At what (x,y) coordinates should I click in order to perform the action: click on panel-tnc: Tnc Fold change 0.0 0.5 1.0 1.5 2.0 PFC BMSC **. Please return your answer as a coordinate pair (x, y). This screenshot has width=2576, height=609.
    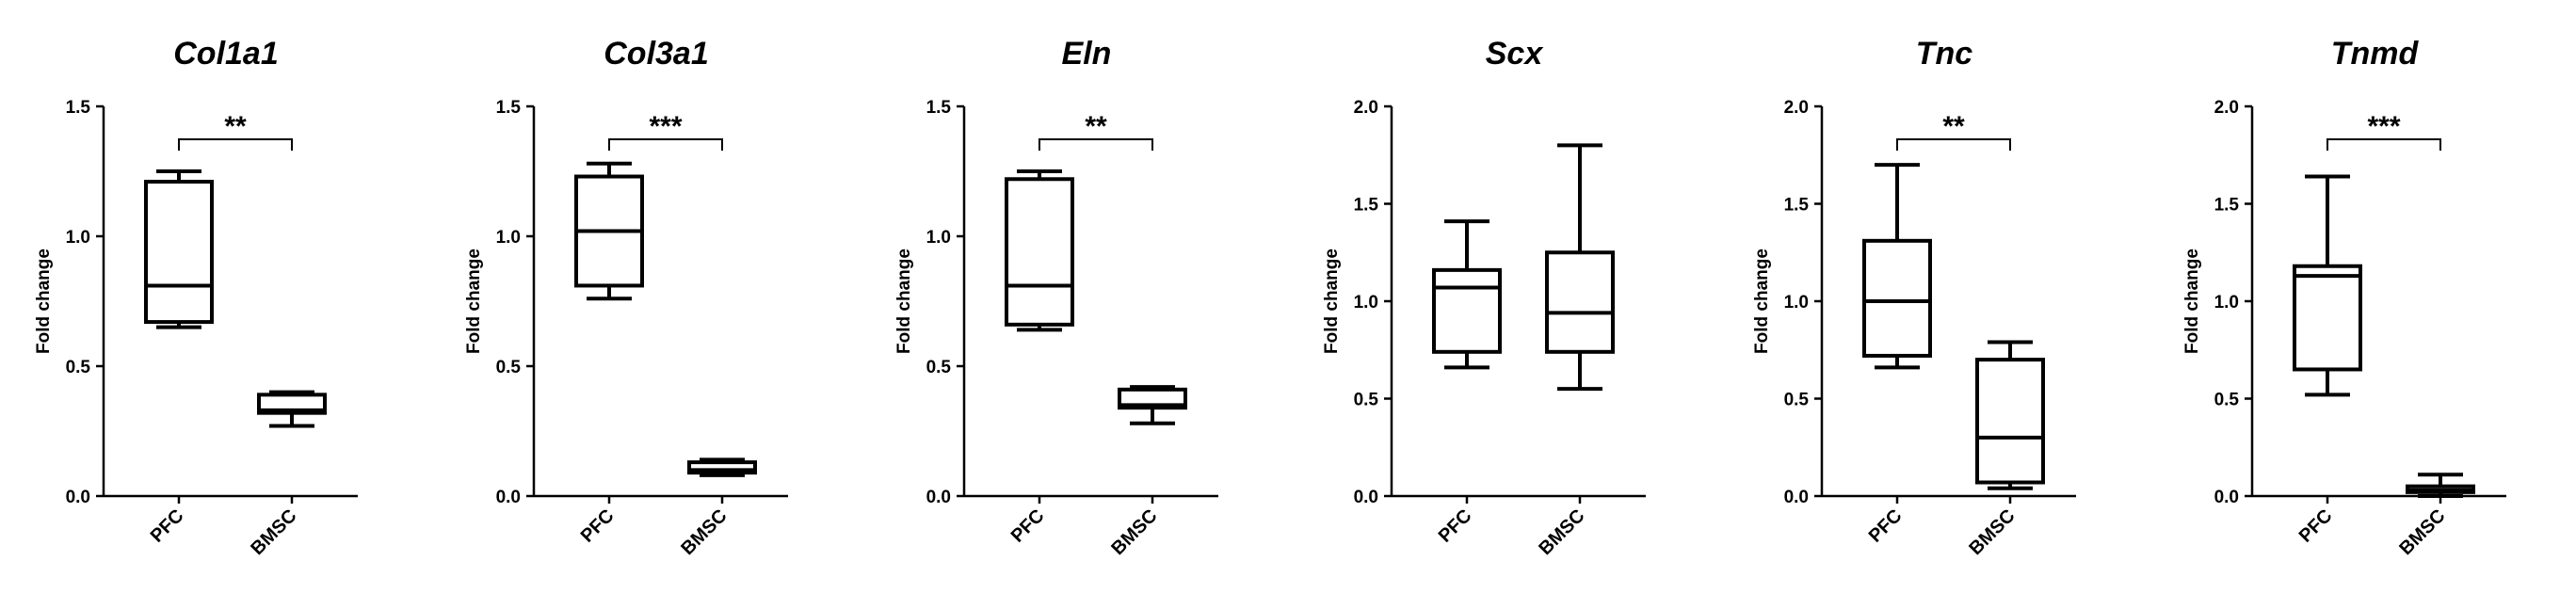
    Looking at the image, I should click on (1914, 297).